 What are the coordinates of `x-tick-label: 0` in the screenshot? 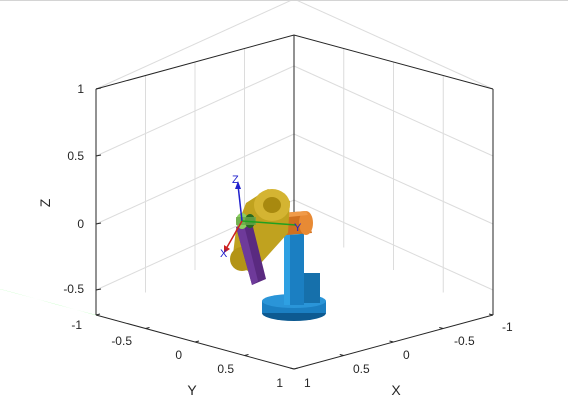 It's located at (406, 355).